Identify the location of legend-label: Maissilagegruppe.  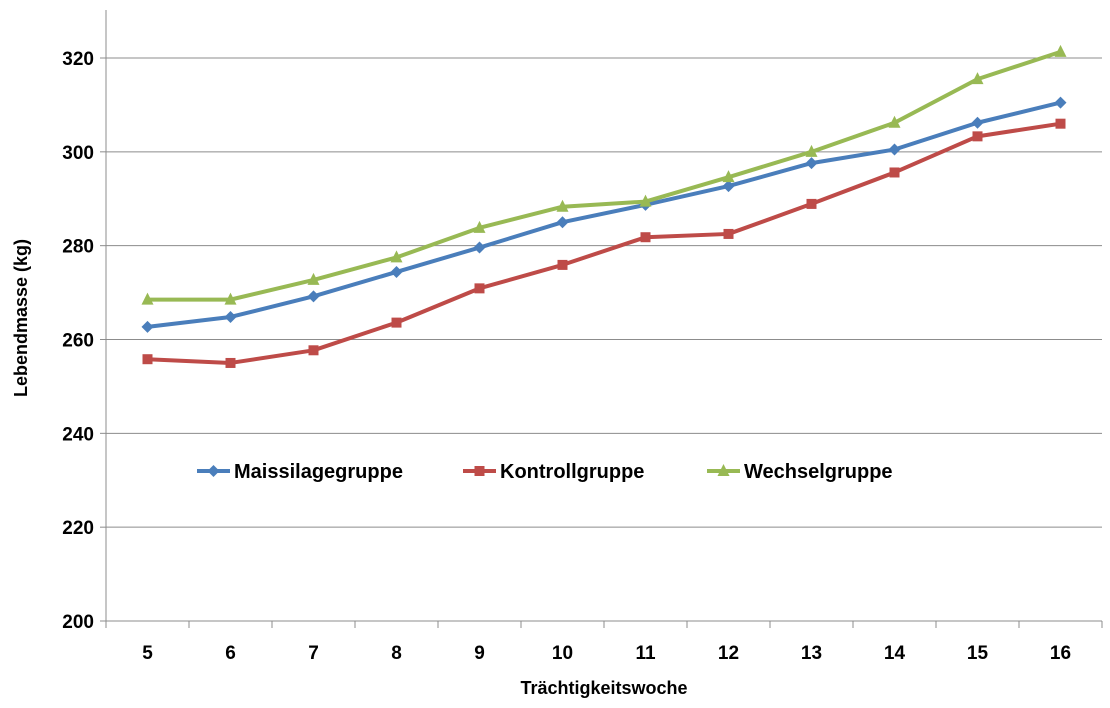
(318, 472).